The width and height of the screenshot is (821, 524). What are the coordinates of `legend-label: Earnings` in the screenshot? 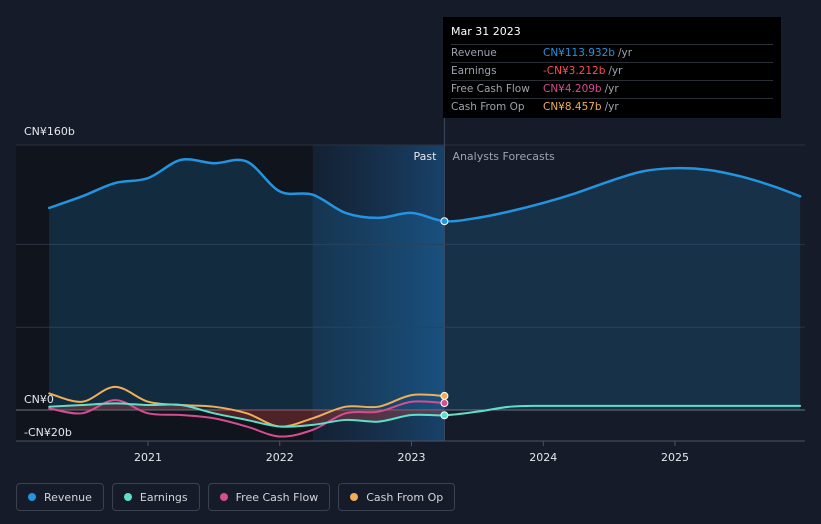 It's located at (163, 497).